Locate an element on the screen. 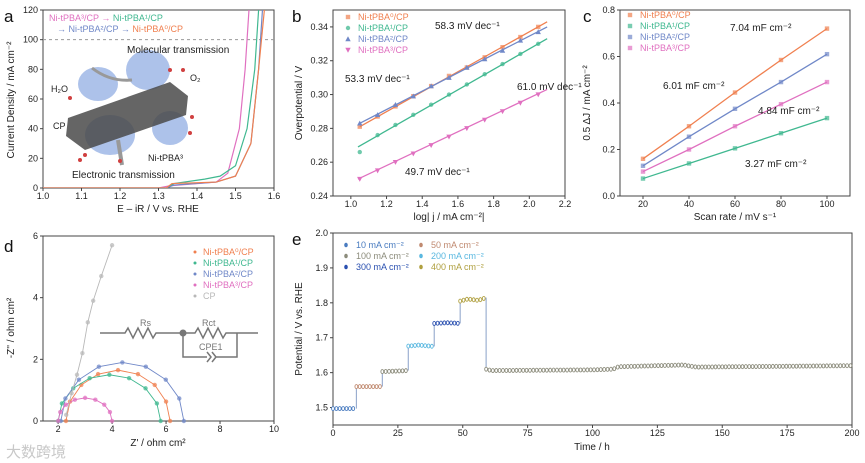 The image size is (865, 463). legend-label: Ni-tPBA²/CP is located at coordinates (383, 39).